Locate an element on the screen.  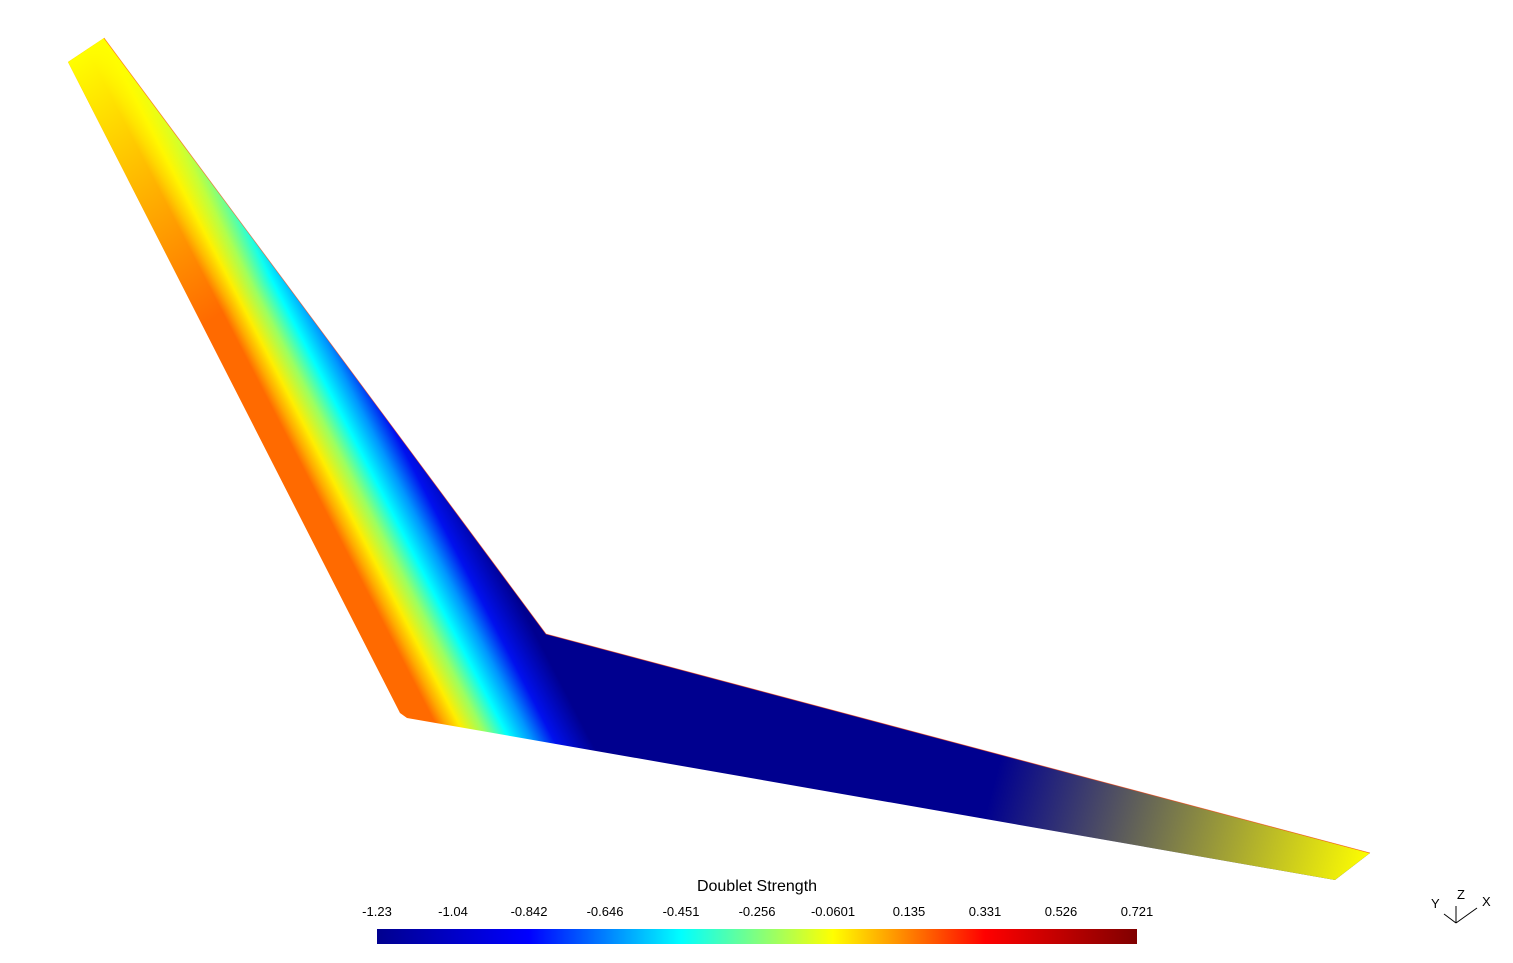
colorbar-tick: 0.721 is located at coordinates (1137, 911).